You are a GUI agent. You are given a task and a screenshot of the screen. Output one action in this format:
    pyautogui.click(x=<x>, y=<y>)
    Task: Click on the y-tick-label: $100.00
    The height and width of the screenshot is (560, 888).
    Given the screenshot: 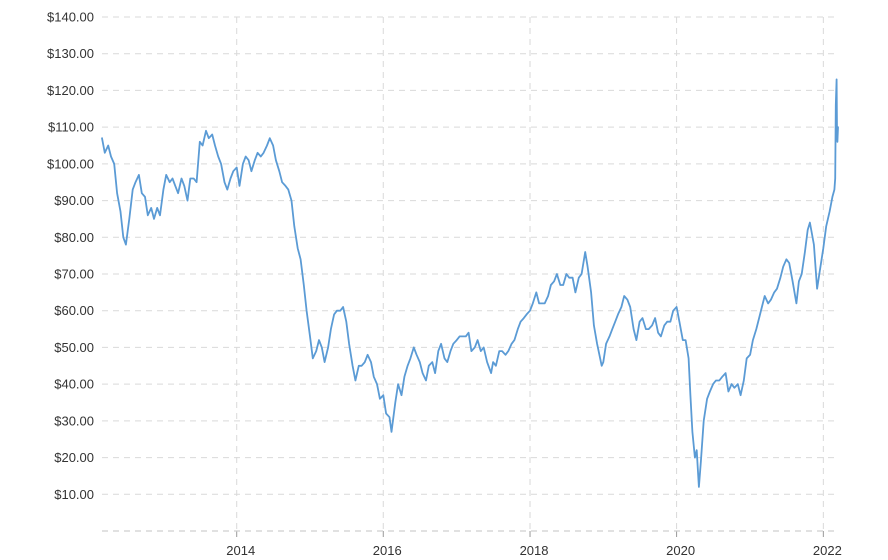 What is the action you would take?
    pyautogui.click(x=70, y=163)
    